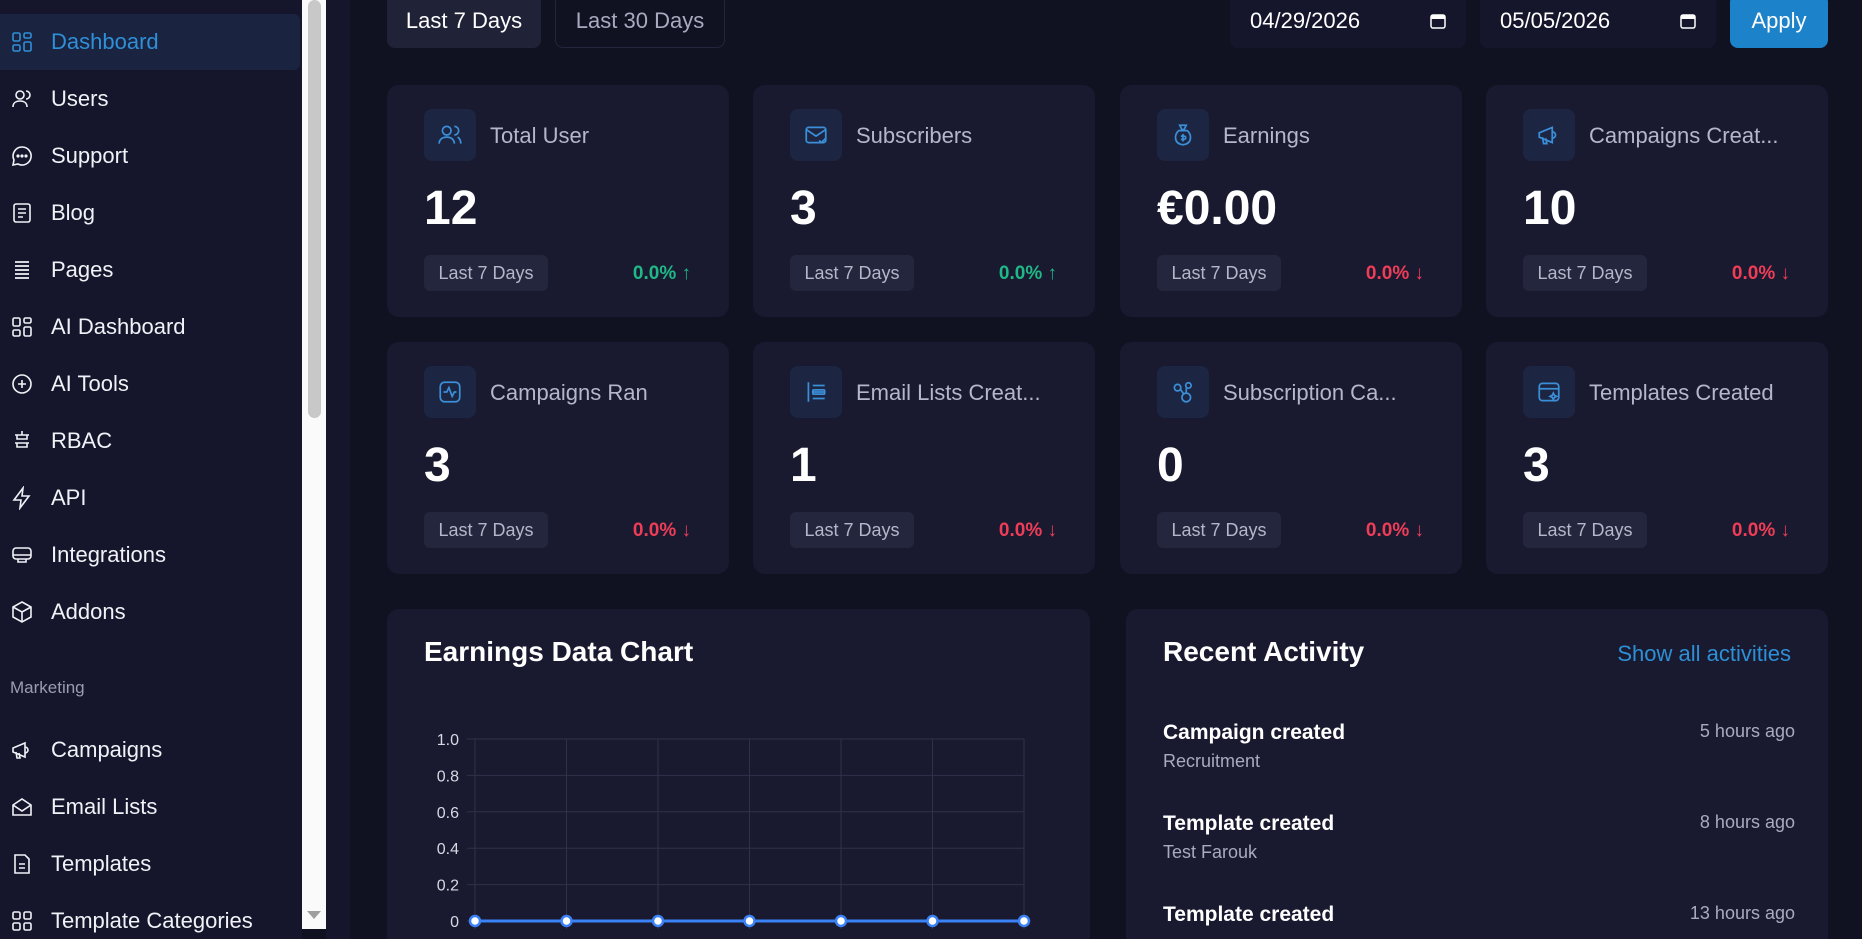  Describe the element at coordinates (448, 849) in the screenshot. I see `chart-y-tick-label: 0.4` at that location.